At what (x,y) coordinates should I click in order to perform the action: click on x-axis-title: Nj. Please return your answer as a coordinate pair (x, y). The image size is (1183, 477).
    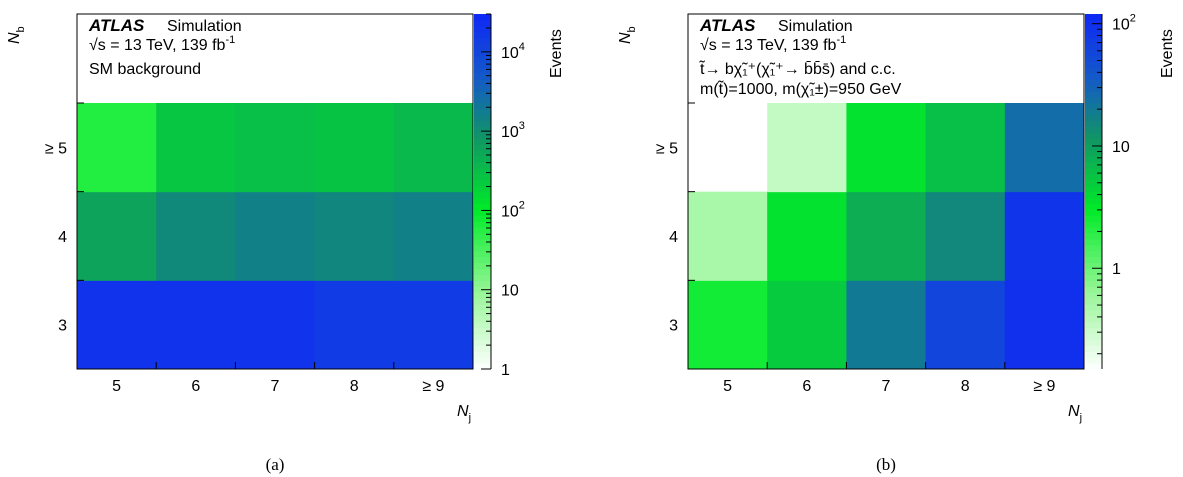
    Looking at the image, I should click on (464, 413).